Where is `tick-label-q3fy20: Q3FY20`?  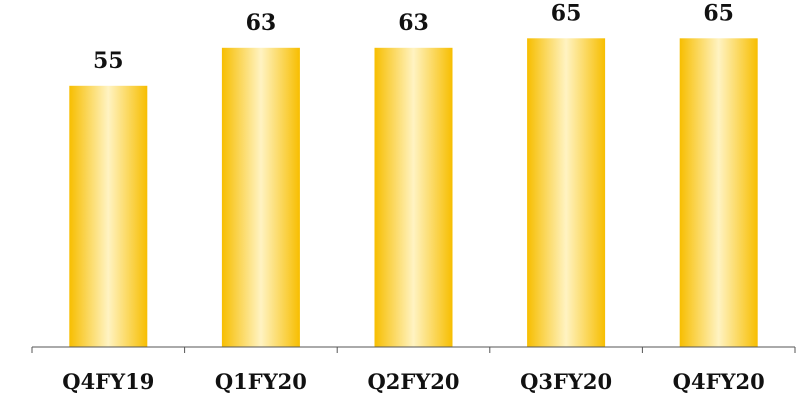
tick-label-q3fy20: Q3FY20 is located at coordinates (566, 381).